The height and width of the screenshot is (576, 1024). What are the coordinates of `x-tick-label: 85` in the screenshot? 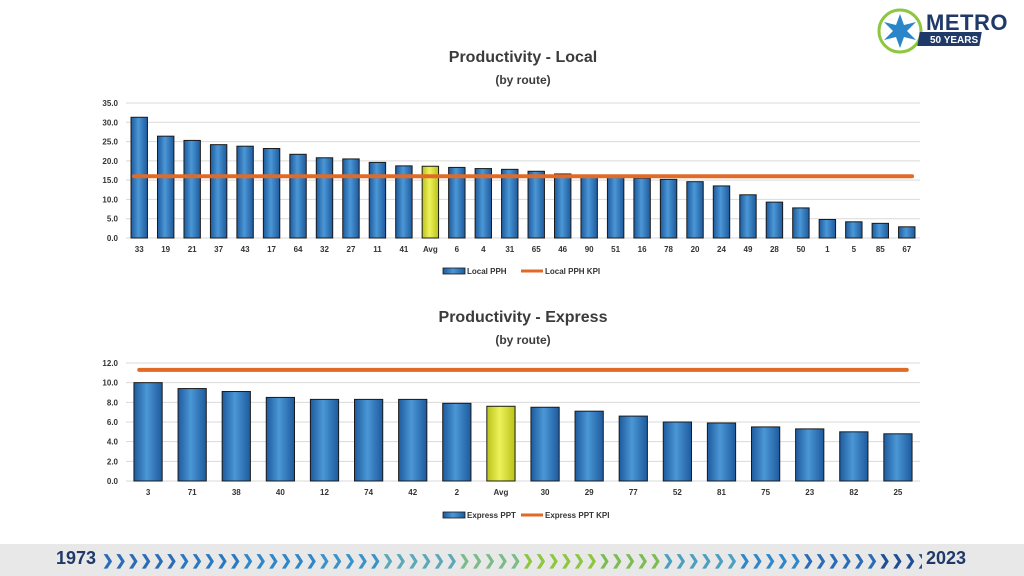 It's located at (880, 249).